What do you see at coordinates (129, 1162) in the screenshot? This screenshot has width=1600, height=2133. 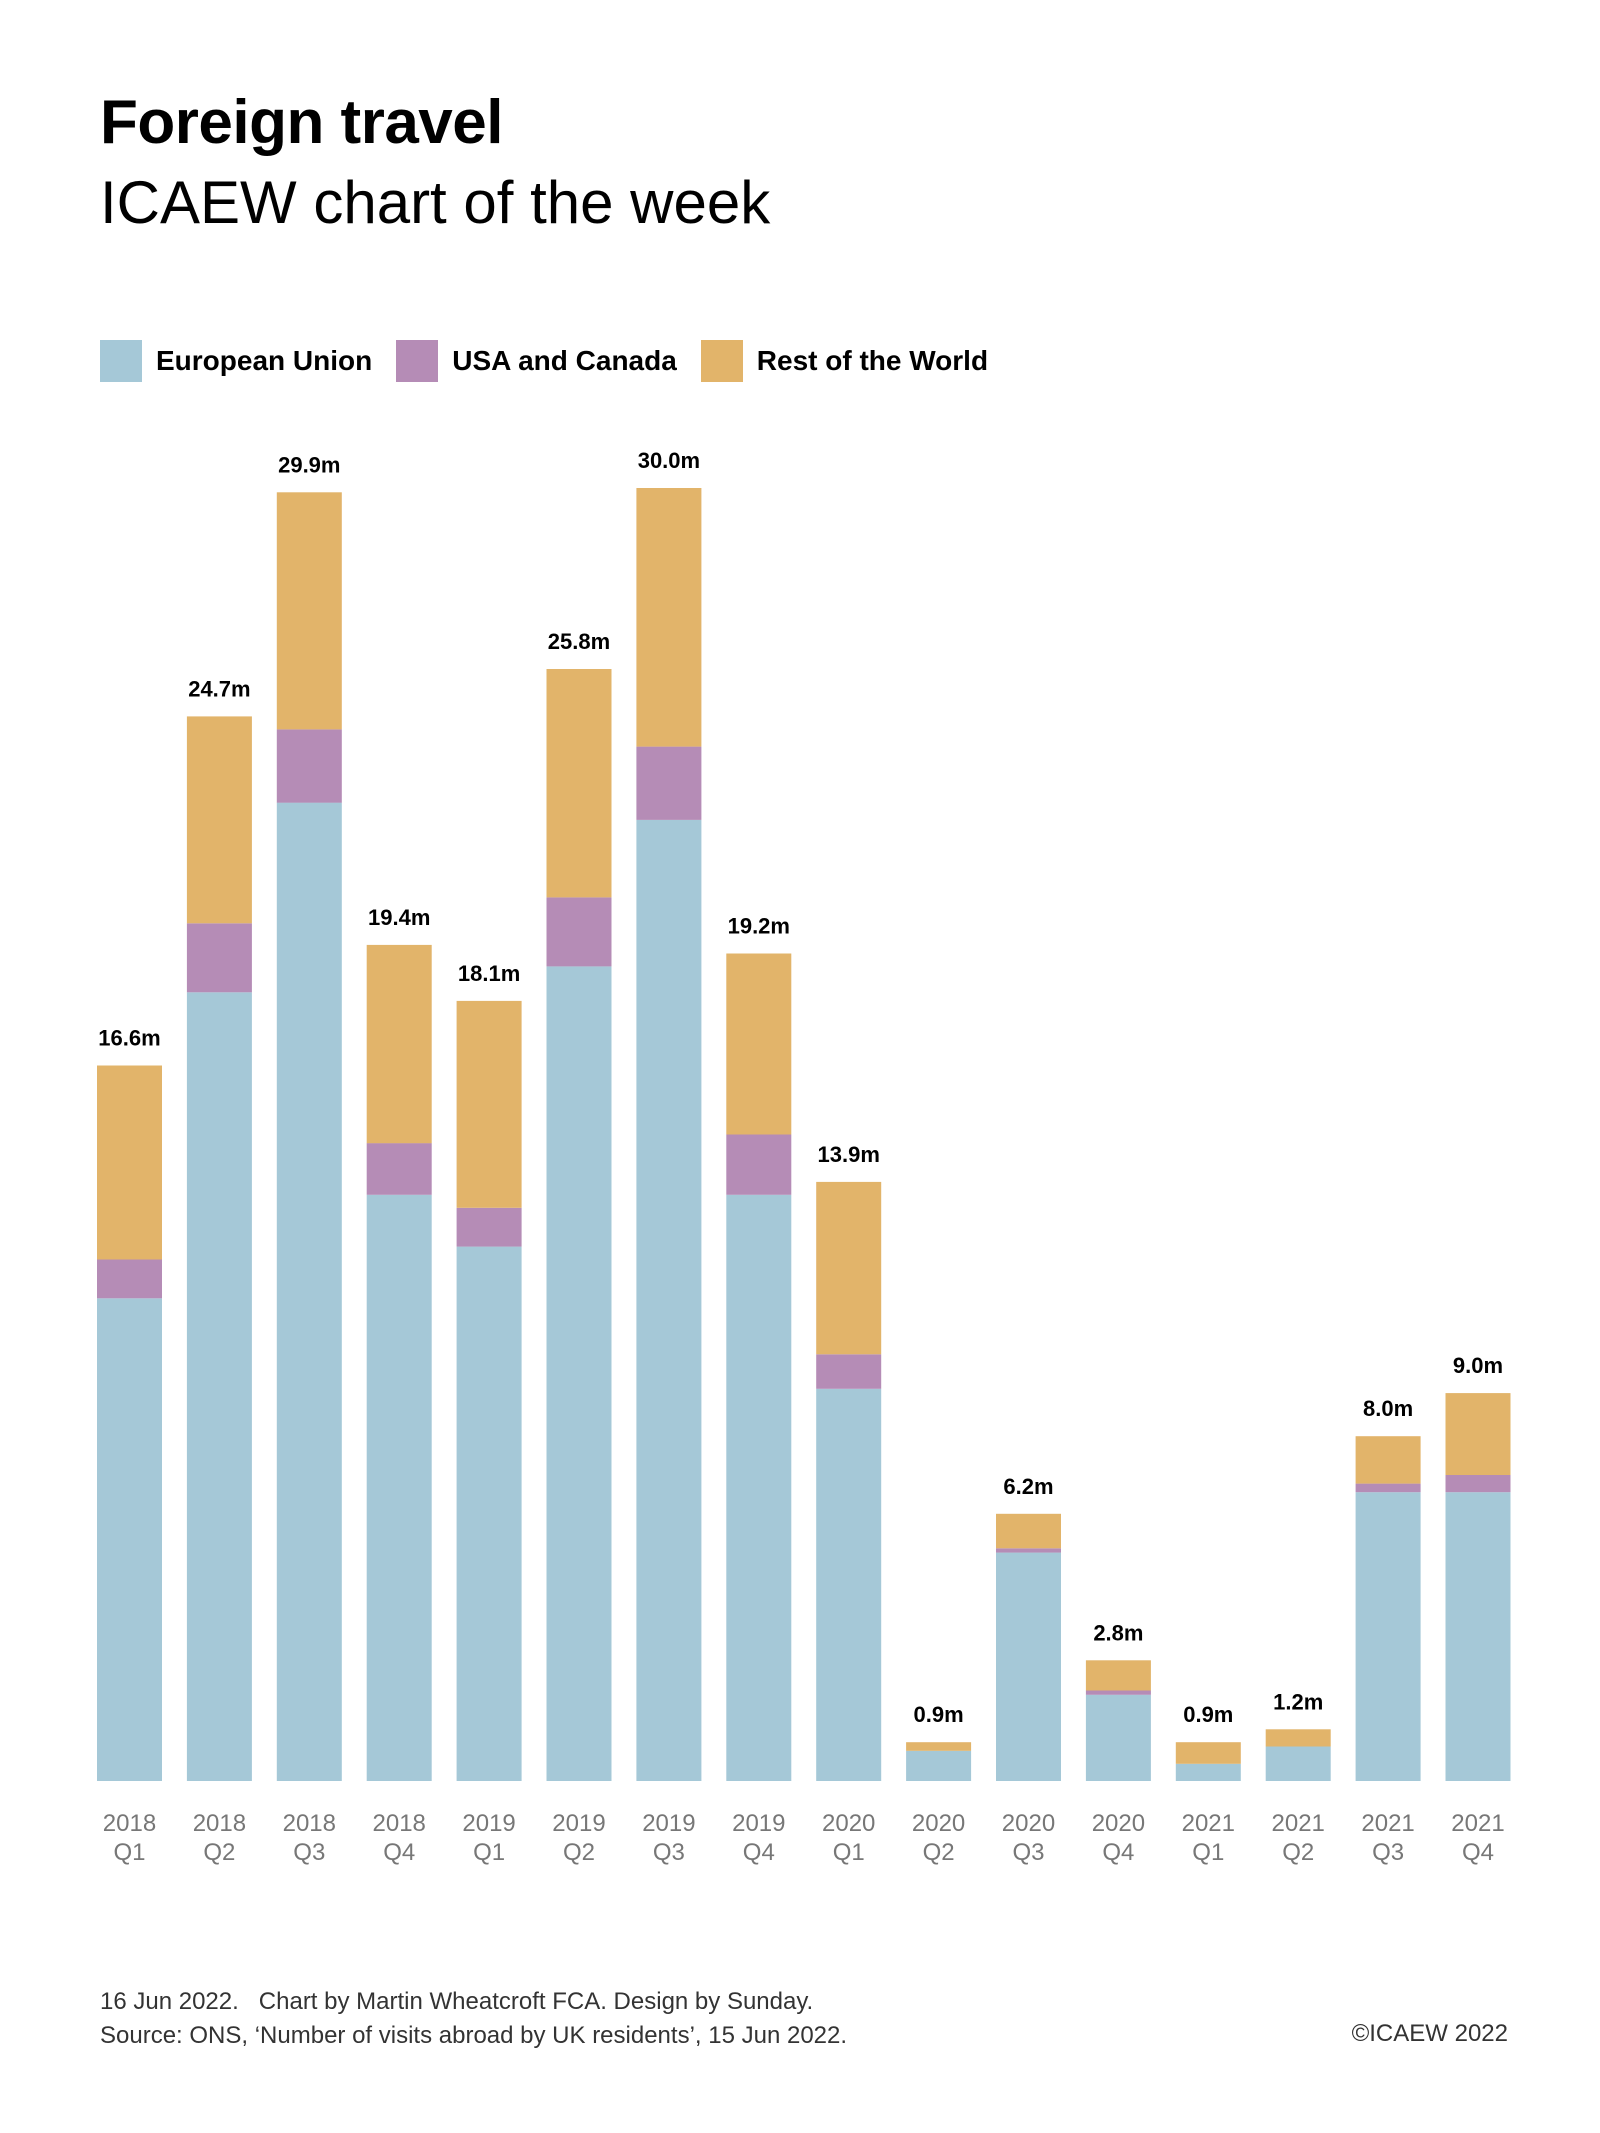 I see `bar-segment-rest-of-the-world-2018-q1` at bounding box center [129, 1162].